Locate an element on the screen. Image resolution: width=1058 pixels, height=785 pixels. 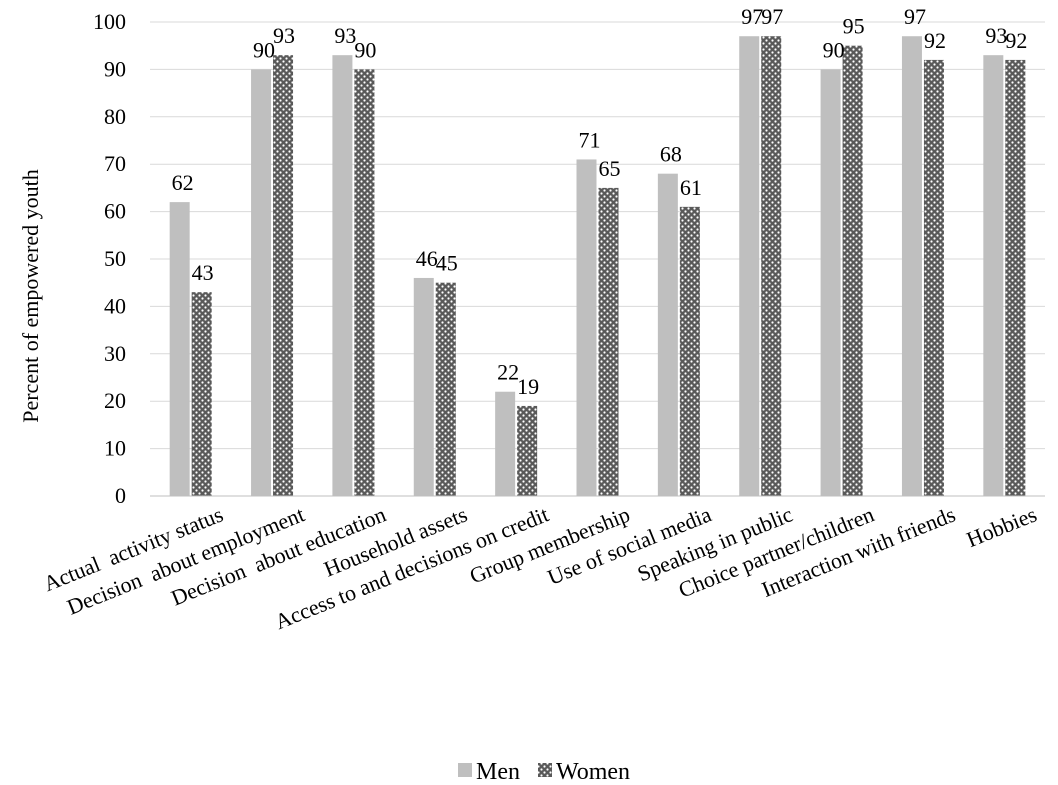
data-label-men-6: 68 is located at coordinates (671, 154).